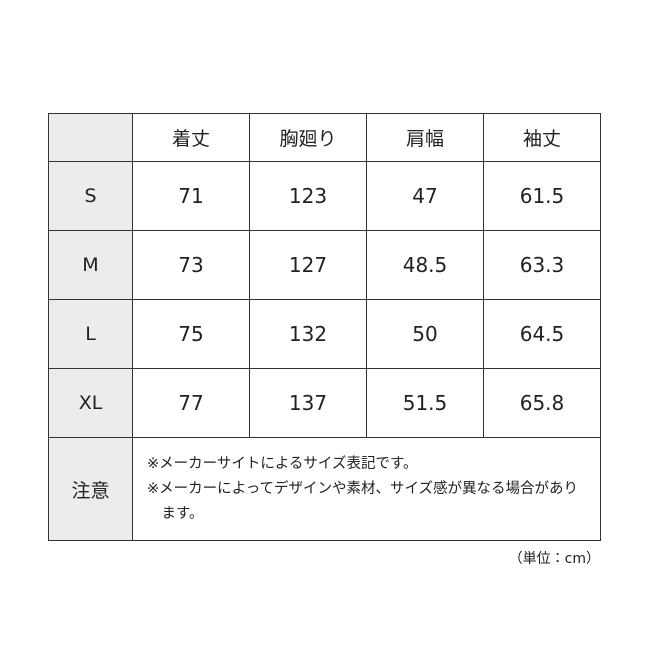 This screenshot has width=650, height=650. I want to click on cell: 73, so click(191, 265).